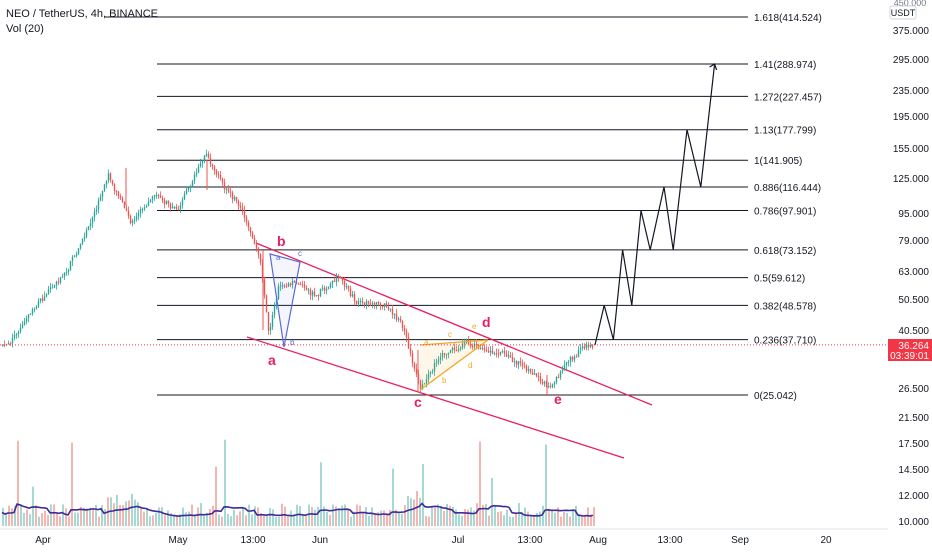 The width and height of the screenshot is (932, 555). I want to click on price-tick-label: 295.000, so click(911, 60).